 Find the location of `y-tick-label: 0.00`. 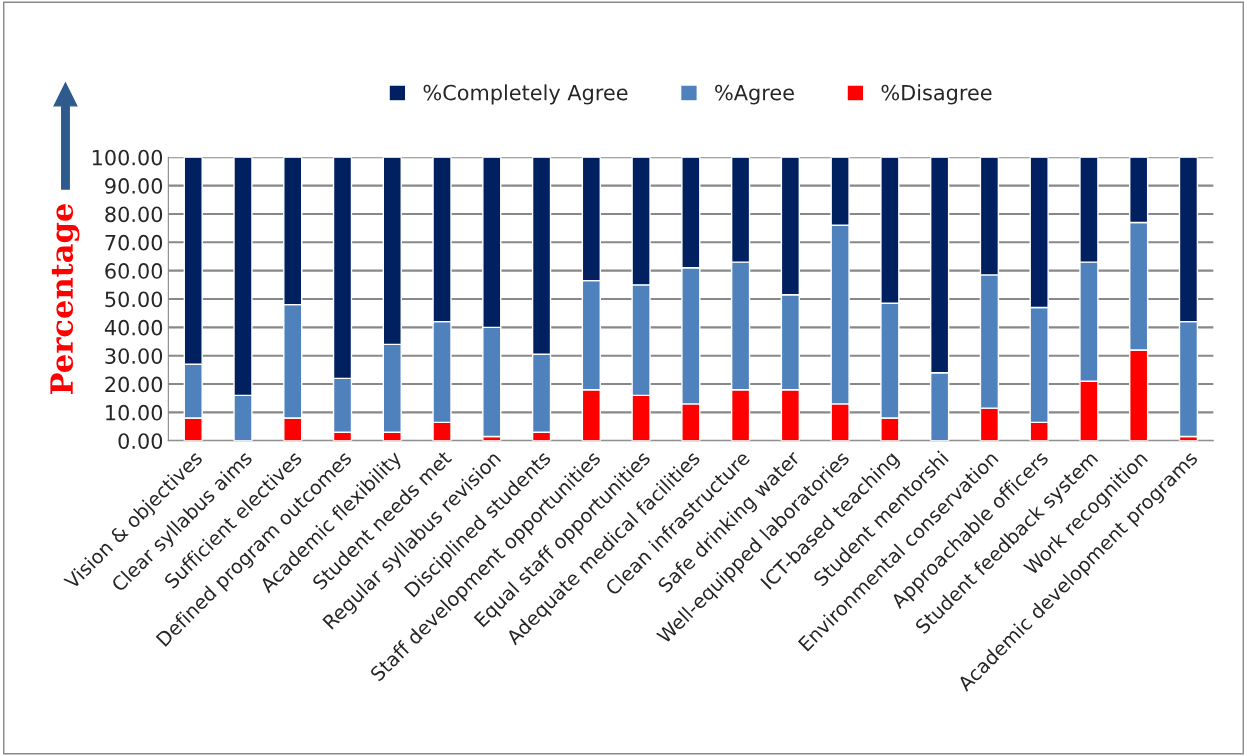

y-tick-label: 0.00 is located at coordinates (140, 441).